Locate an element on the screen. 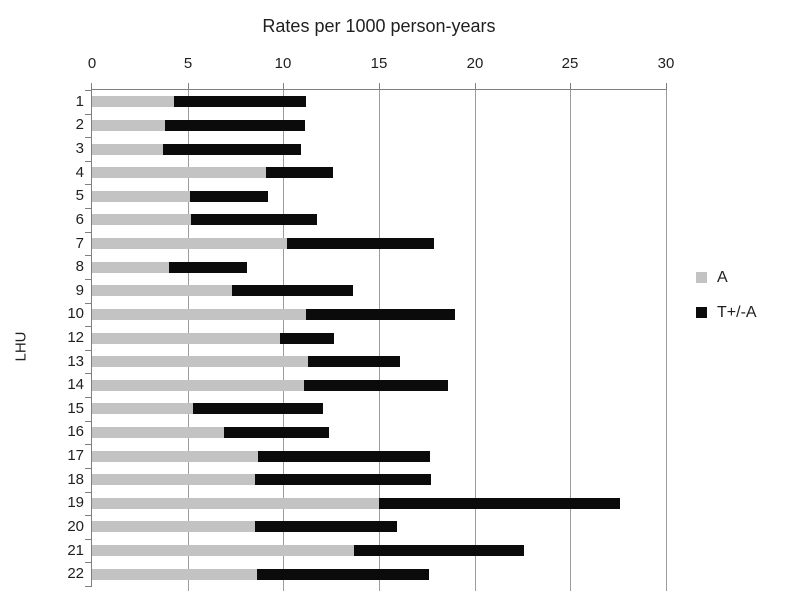 Image resolution: width=785 pixels, height=601 pixels. bar-15-a is located at coordinates (142, 408).